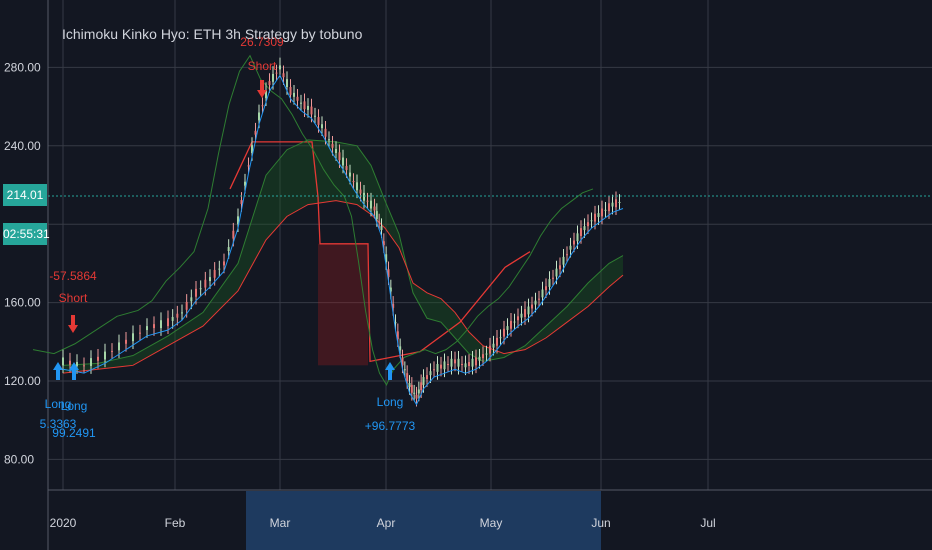 The height and width of the screenshot is (550, 932). Describe the element at coordinates (19, 459) in the screenshot. I see `y-tick-label: 80.00` at that location.